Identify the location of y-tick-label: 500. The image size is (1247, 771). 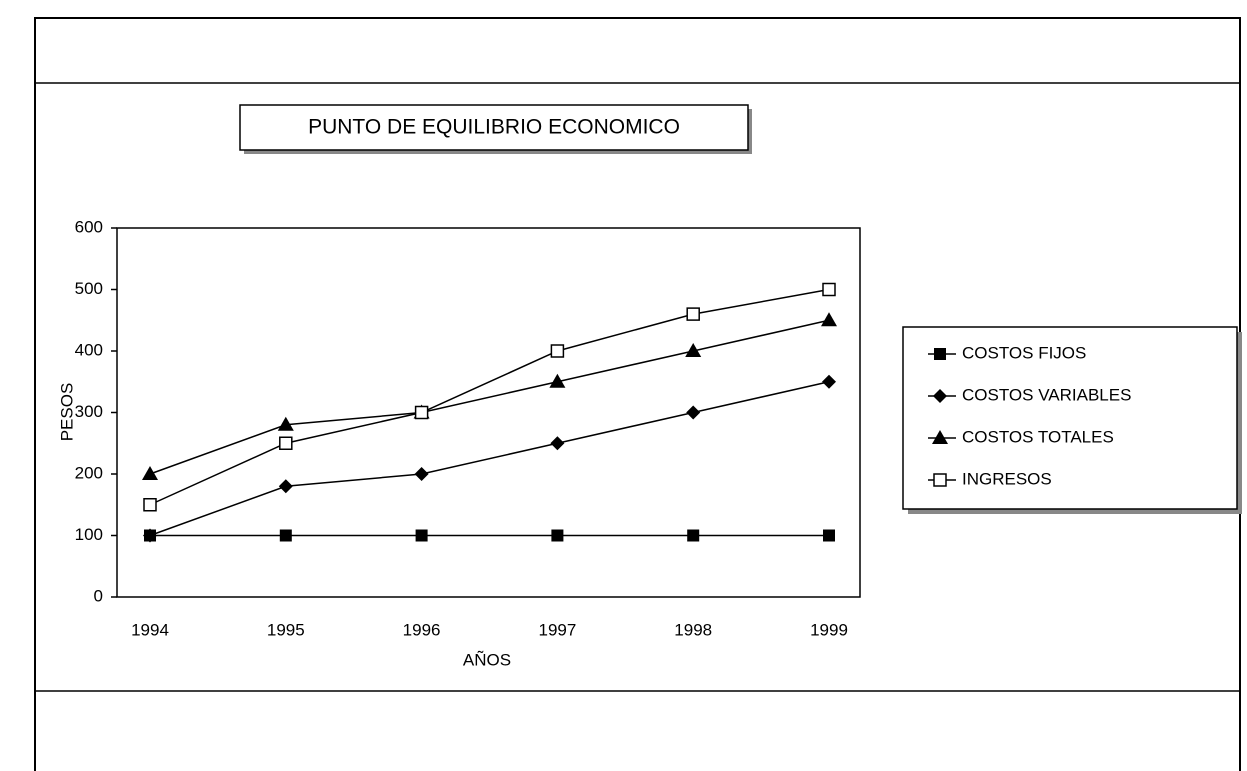
(89, 288).